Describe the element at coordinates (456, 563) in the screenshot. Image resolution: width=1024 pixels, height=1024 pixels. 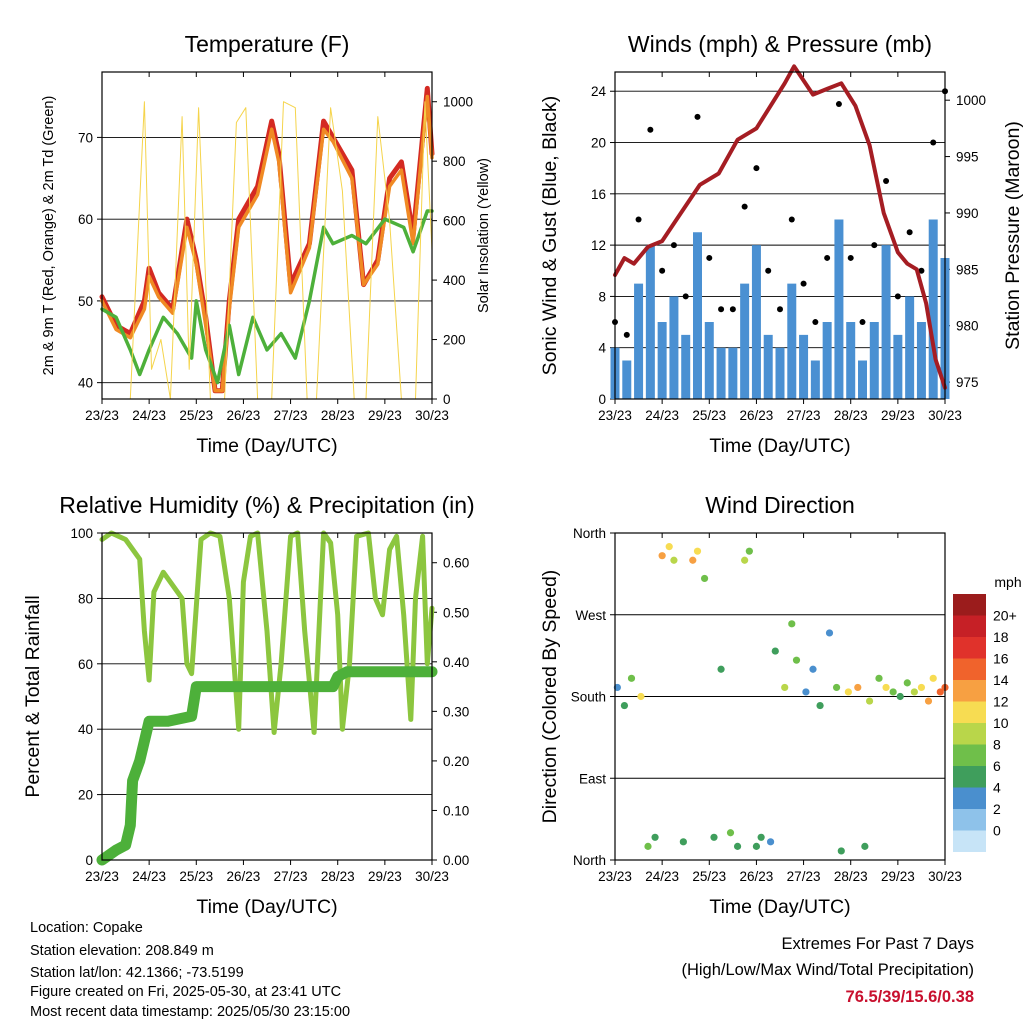
I see `y-tick-label-right: 0.60` at that location.